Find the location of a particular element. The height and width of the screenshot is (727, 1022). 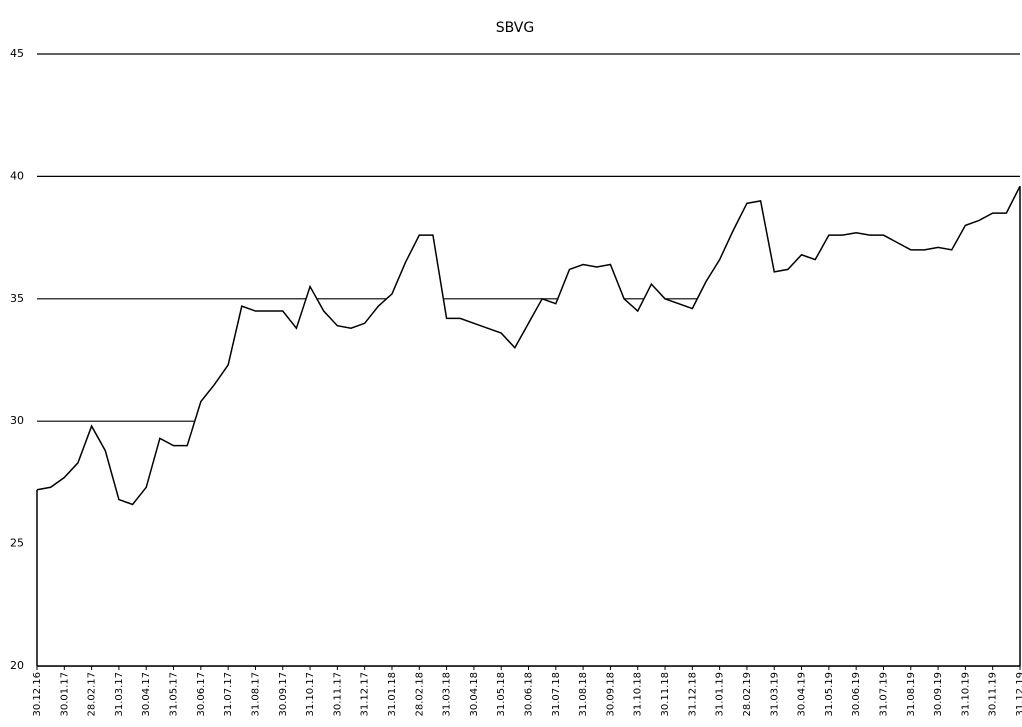

x-tick-label: 31.12.18 is located at coordinates (692, 694).